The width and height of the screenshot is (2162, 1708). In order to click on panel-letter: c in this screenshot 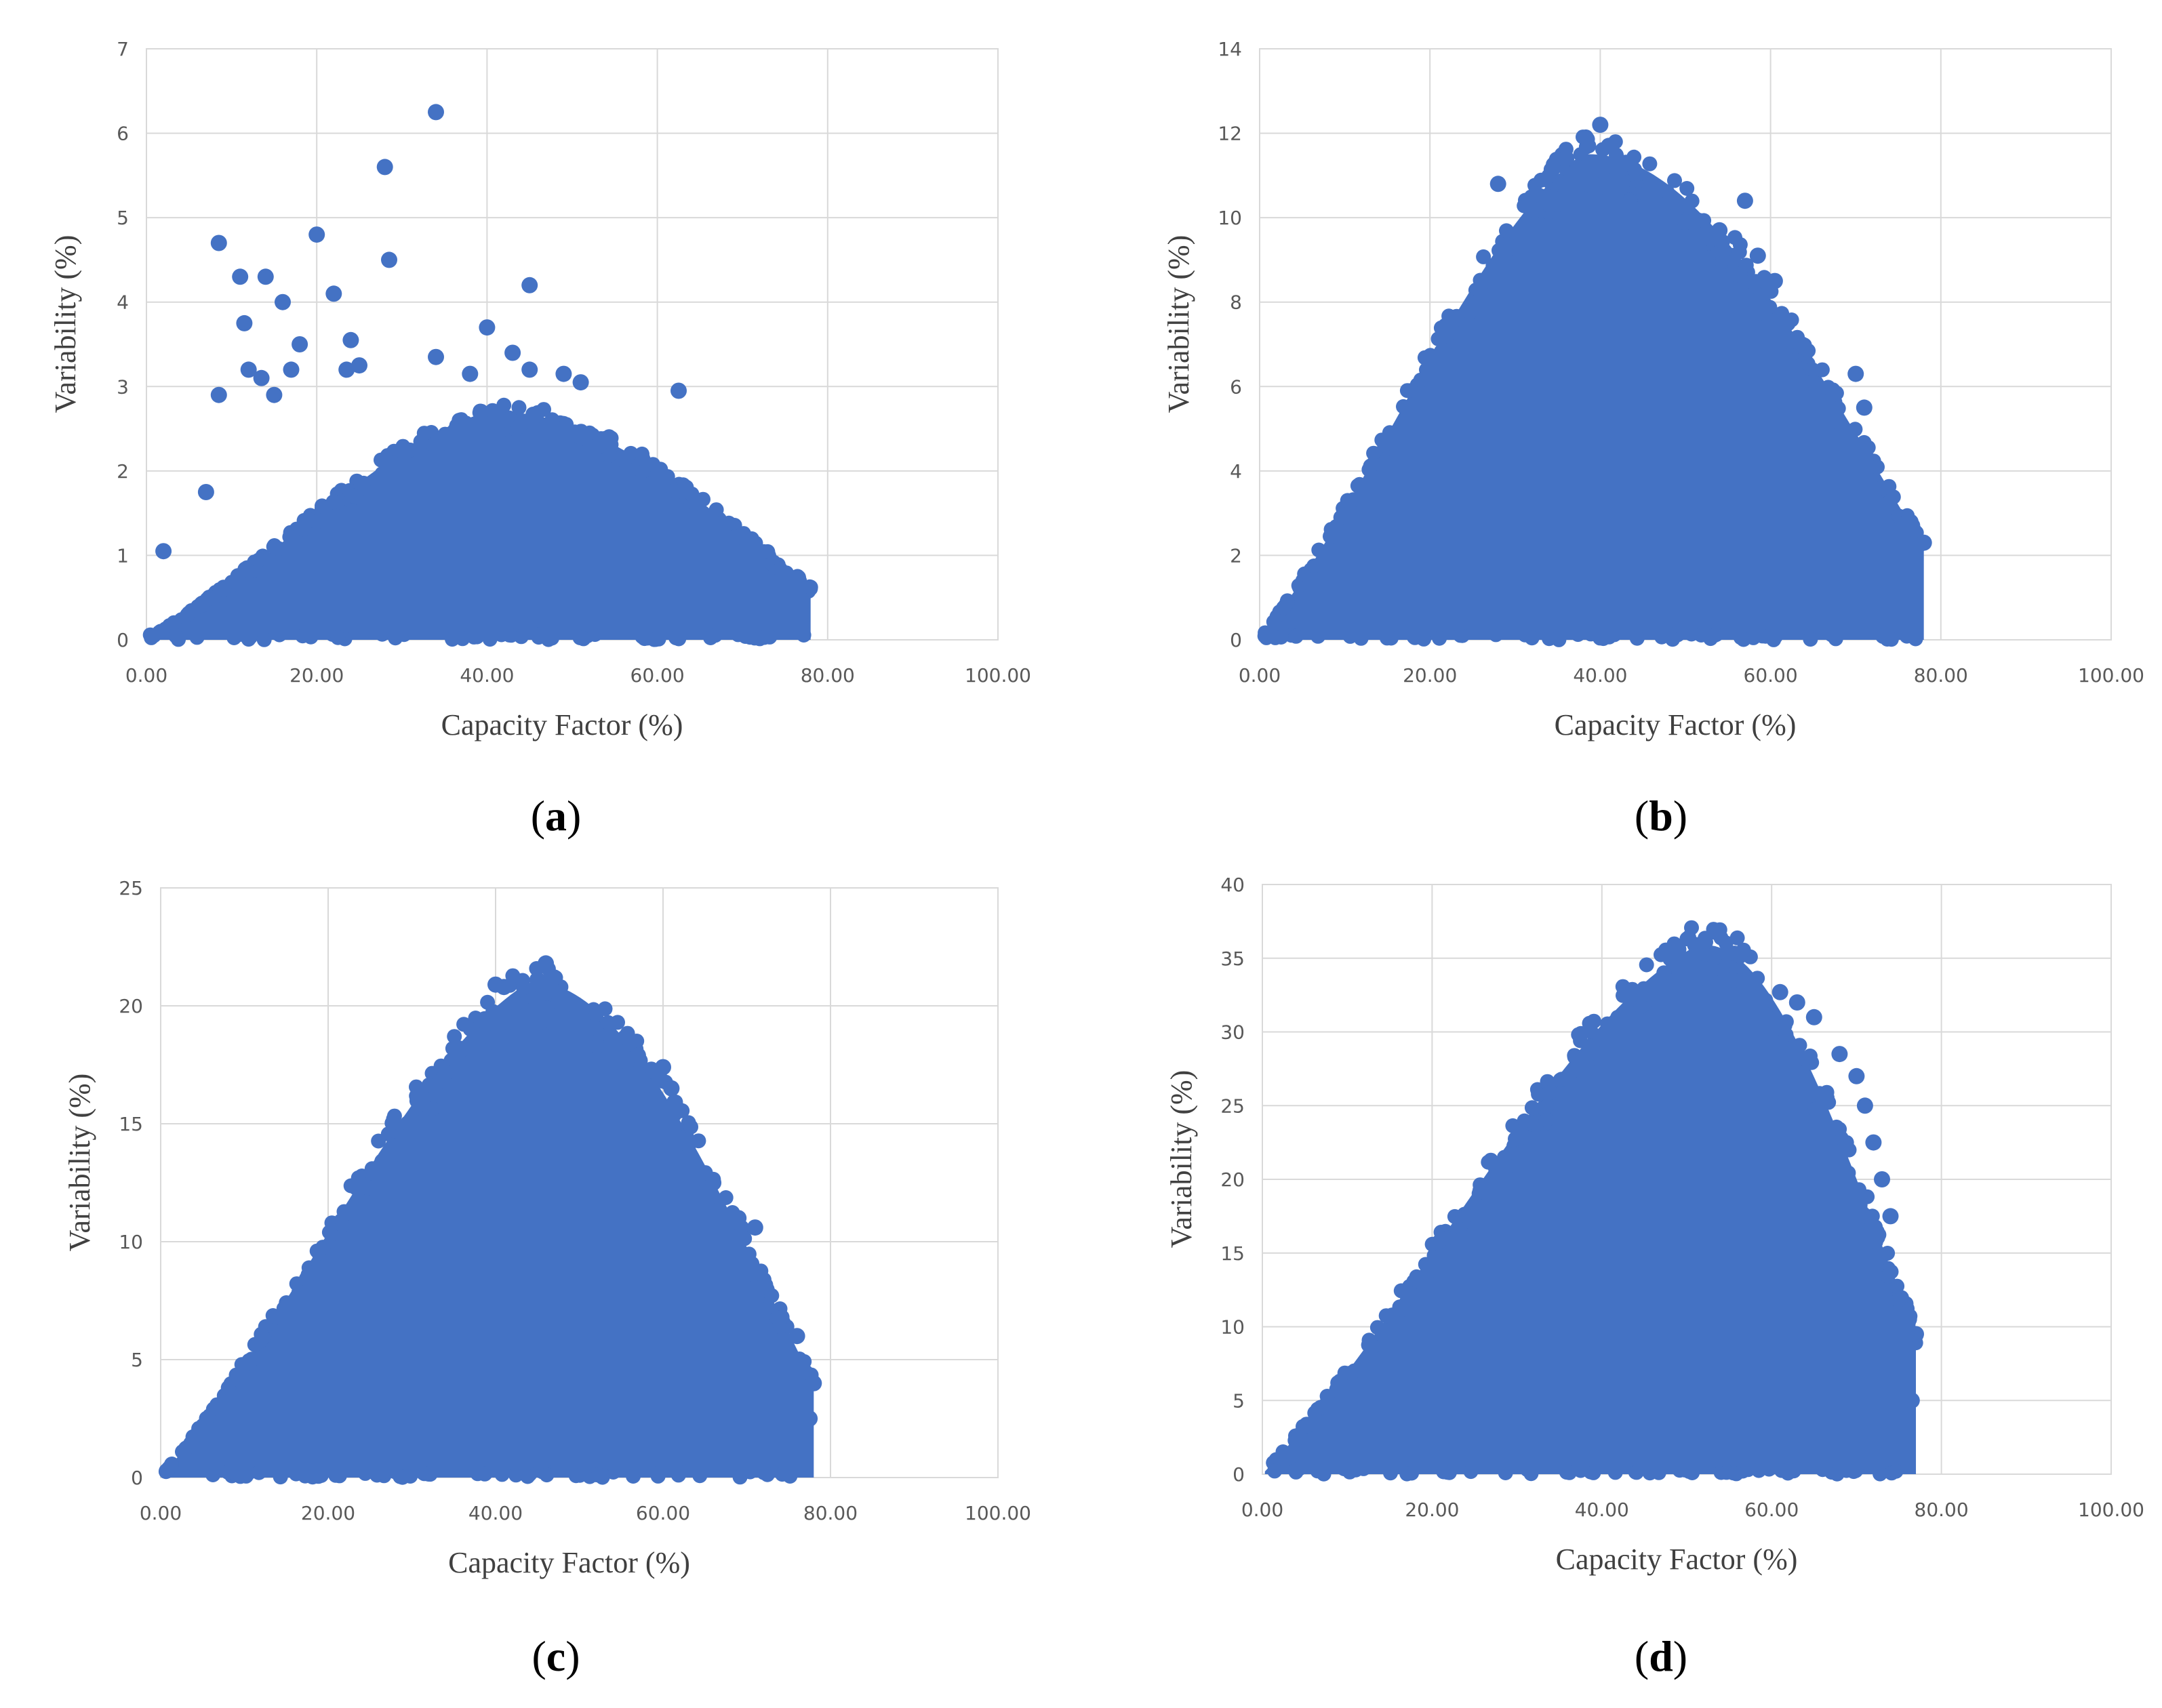, I will do `click(555, 1656)`.